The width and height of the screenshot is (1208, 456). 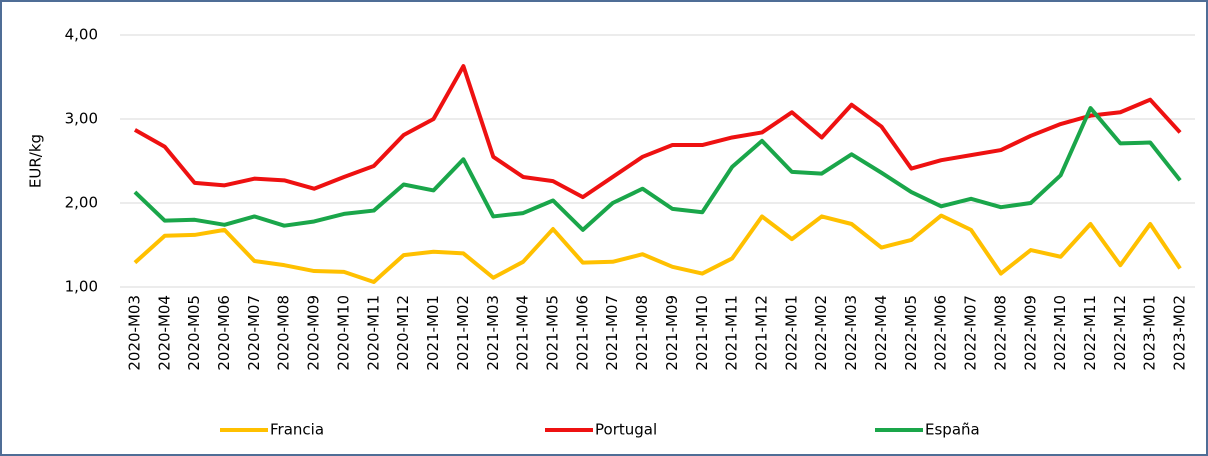 What do you see at coordinates (493, 333) in the screenshot?
I see `x-tick-label: 2021-M03` at bounding box center [493, 333].